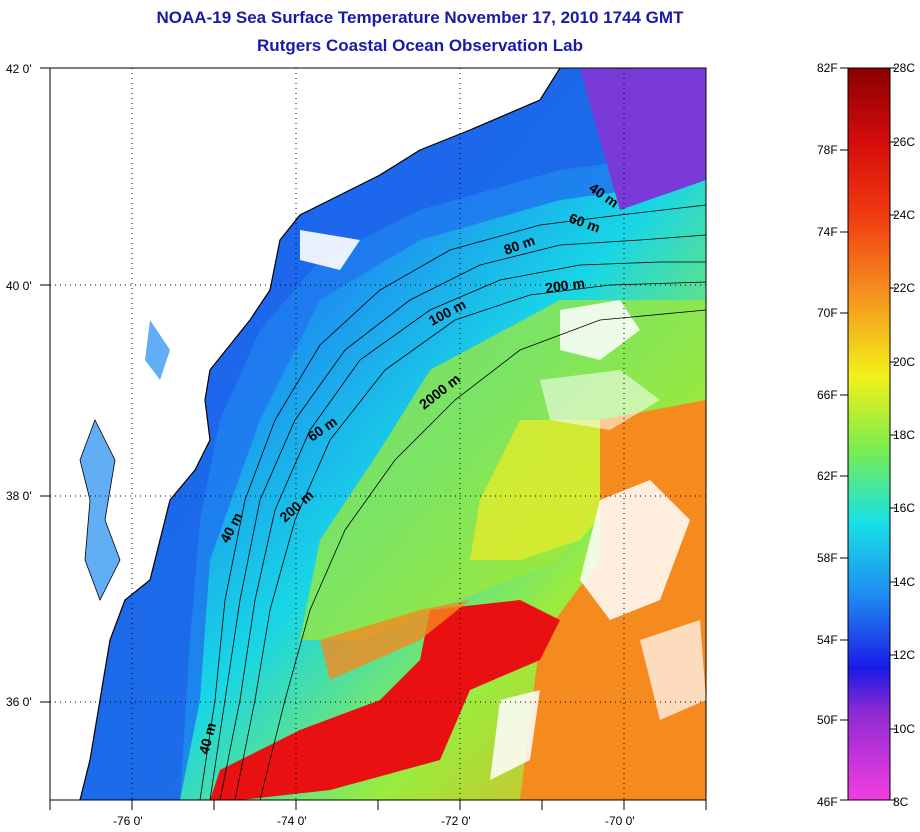 This screenshot has height=832, width=920. What do you see at coordinates (456, 821) in the screenshot?
I see `lon-label-72: -72 0'` at bounding box center [456, 821].